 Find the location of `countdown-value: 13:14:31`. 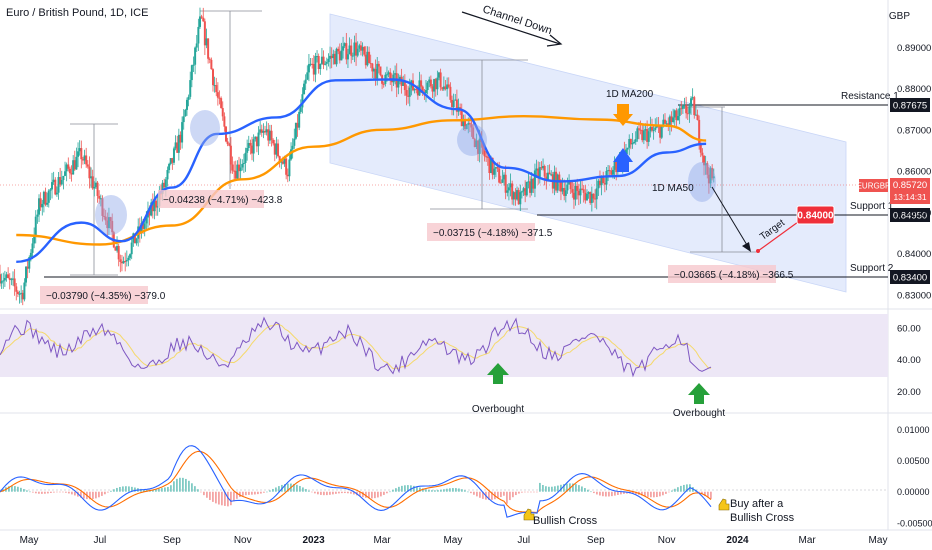

countdown-value: 13:14:31 is located at coordinates (909, 197).